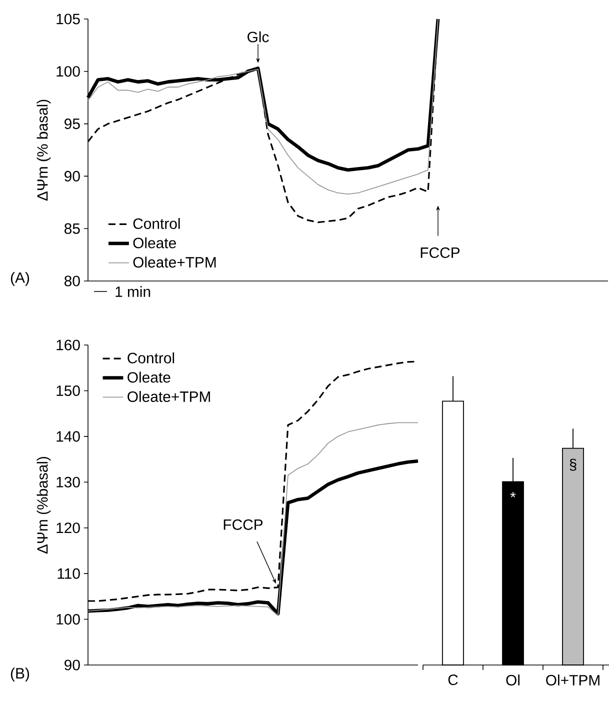 The height and width of the screenshot is (701, 609). Describe the element at coordinates (72, 124) in the screenshot. I see `y-tick-label: 95` at that location.